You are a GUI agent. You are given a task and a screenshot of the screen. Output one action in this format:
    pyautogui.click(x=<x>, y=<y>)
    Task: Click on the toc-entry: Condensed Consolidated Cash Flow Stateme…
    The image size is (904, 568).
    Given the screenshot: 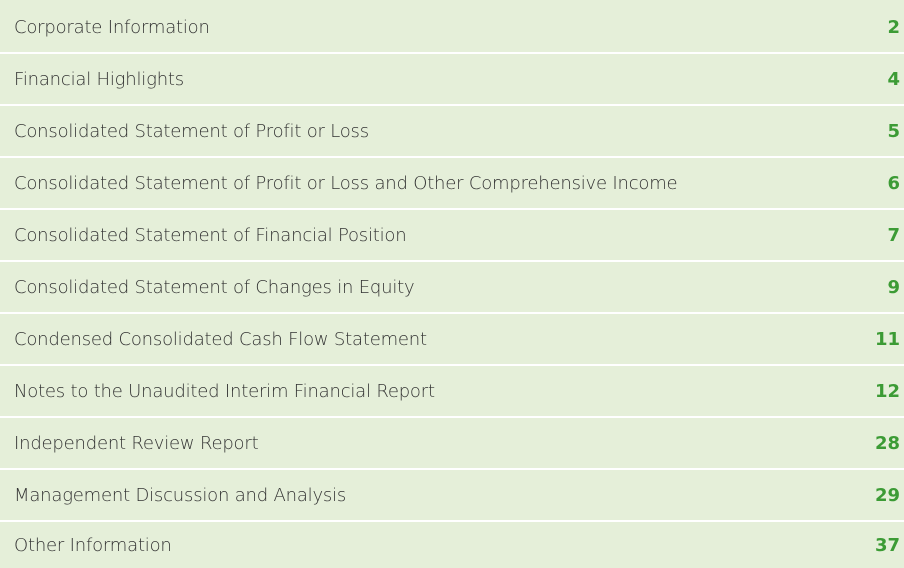 What is the action you would take?
    pyautogui.click(x=452, y=340)
    